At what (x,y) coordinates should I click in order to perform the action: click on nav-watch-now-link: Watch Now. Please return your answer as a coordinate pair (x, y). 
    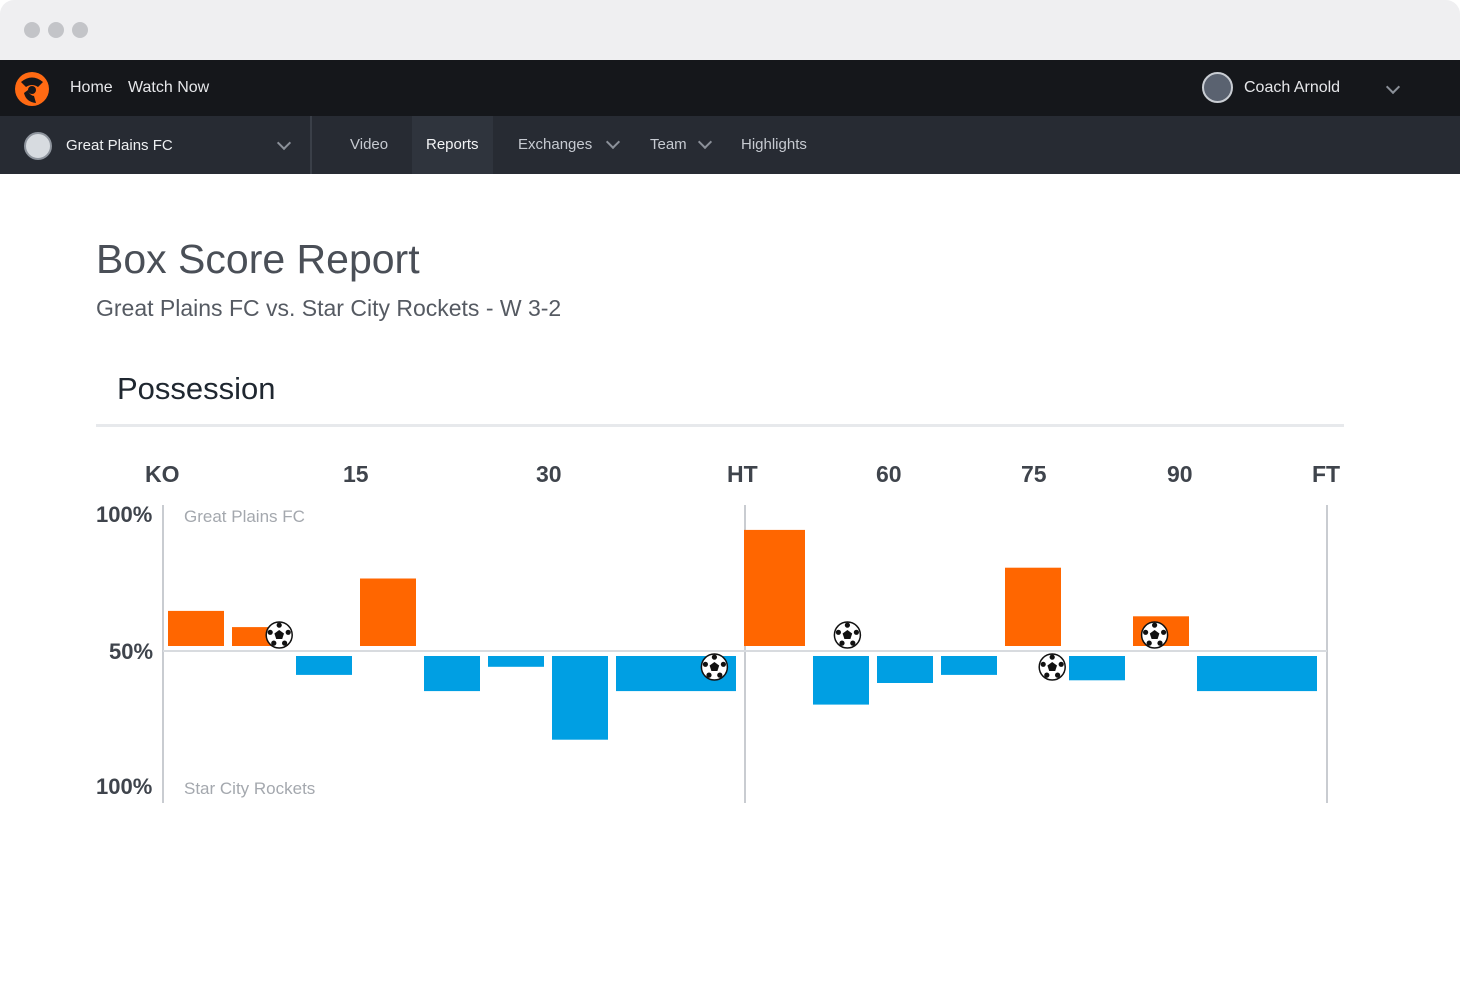
    Looking at the image, I should click on (169, 87).